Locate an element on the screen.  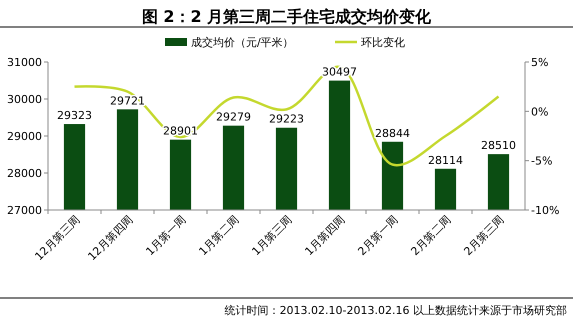
y2-tick-label: -5% is located at coordinates (541, 161).